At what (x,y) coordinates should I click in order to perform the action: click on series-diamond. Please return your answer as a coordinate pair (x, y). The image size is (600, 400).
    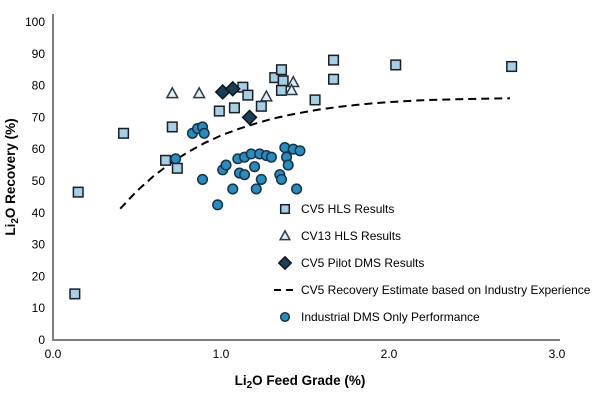
    Looking at the image, I should click on (236, 103).